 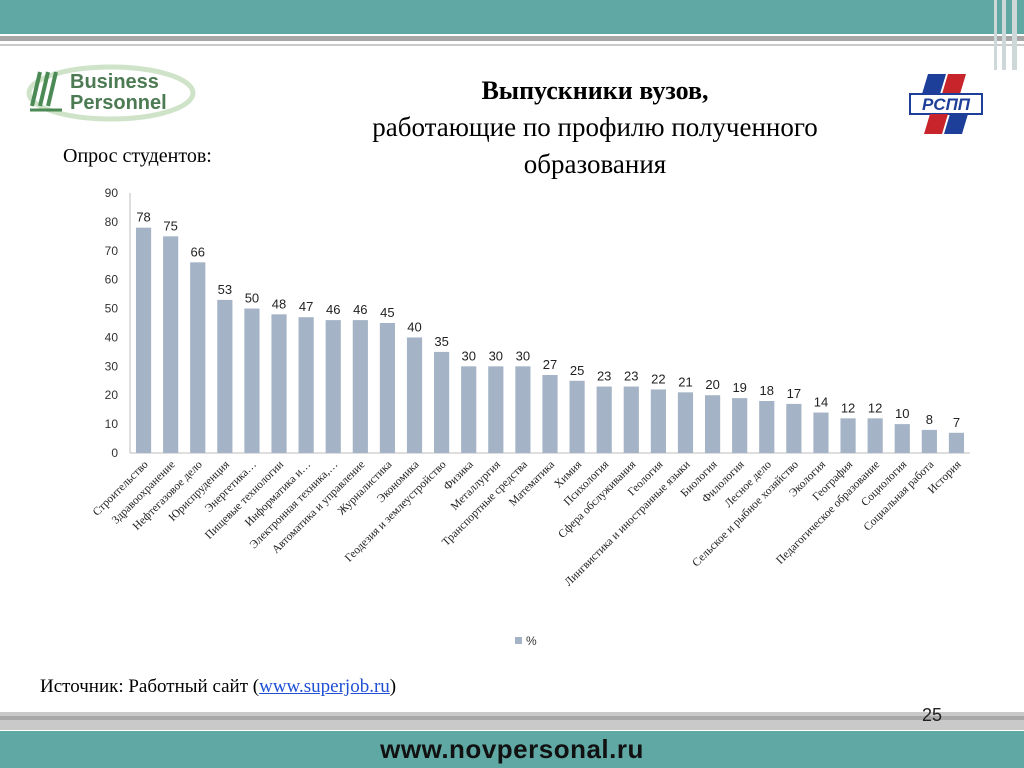 I want to click on footer-divider, so click(x=512, y=721).